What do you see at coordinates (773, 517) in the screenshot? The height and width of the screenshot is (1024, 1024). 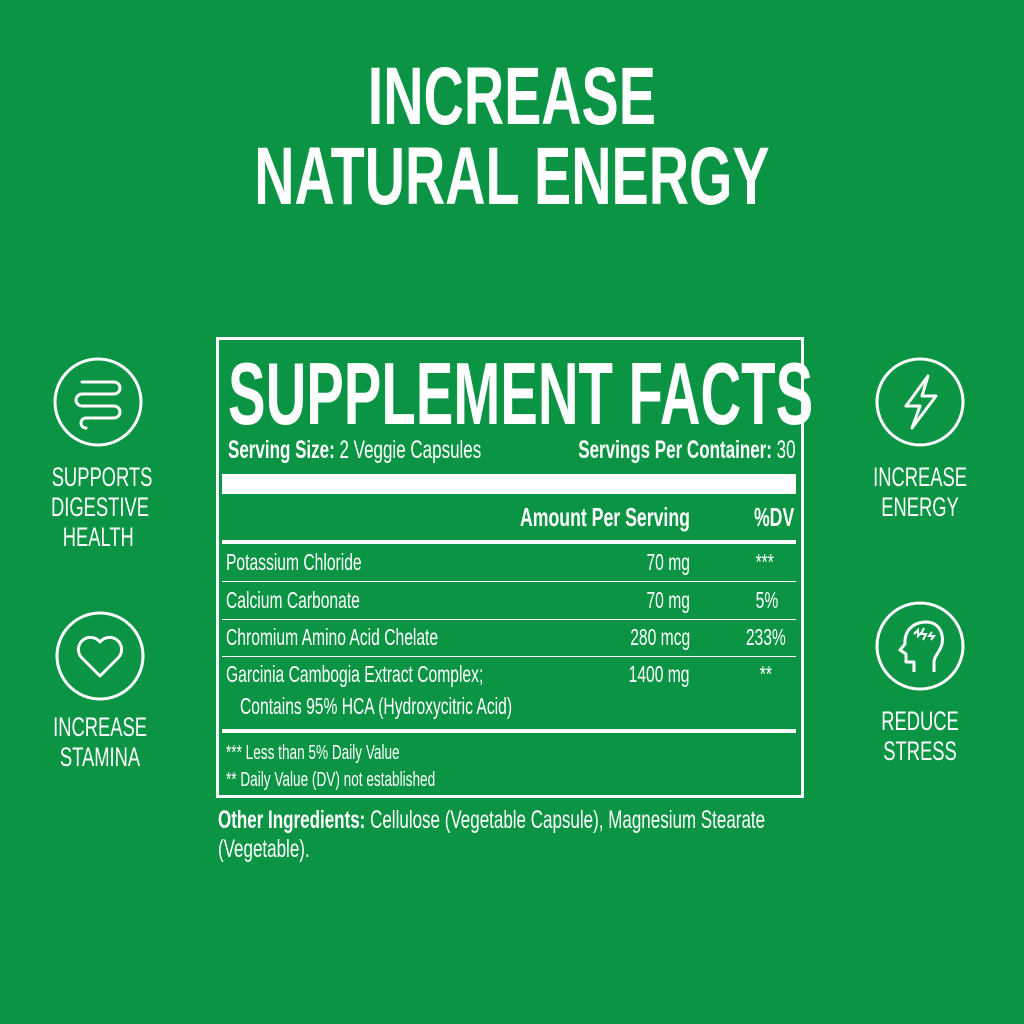 I see `col-dv-header: %DV` at bounding box center [773, 517].